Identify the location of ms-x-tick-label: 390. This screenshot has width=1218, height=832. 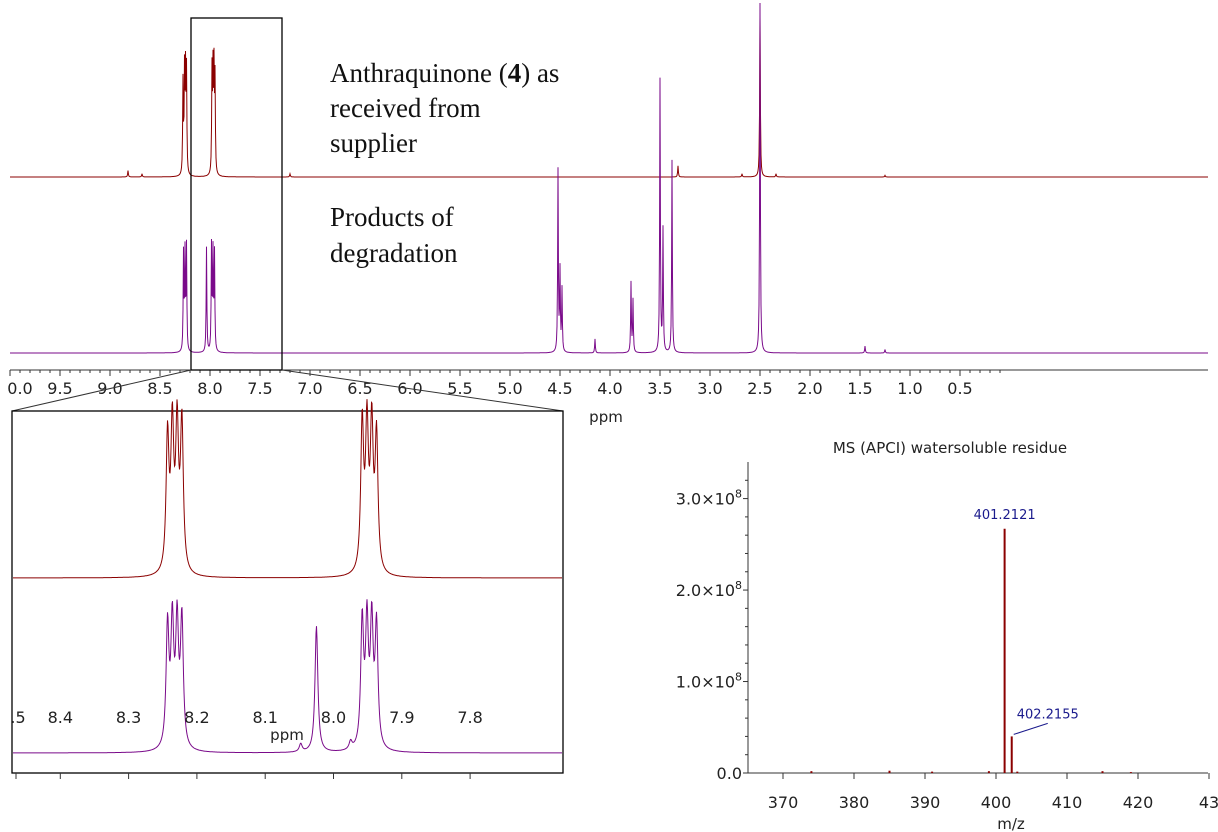
(925, 802).